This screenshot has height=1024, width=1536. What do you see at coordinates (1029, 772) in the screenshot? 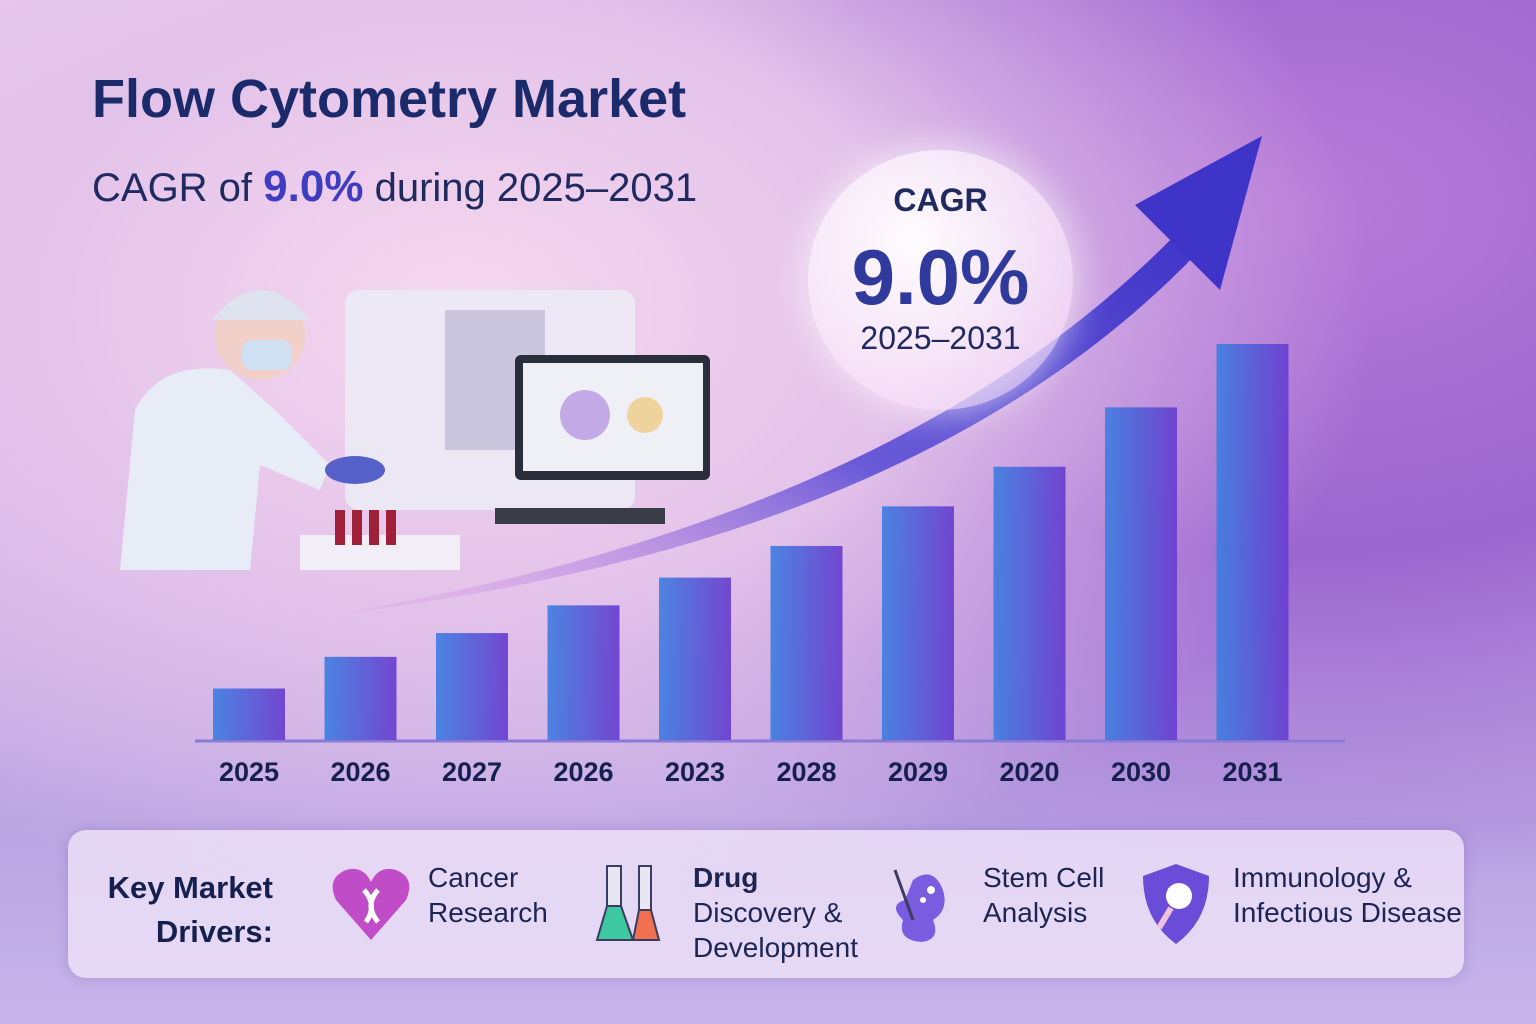
I see `x-tick-label: 2020` at bounding box center [1029, 772].